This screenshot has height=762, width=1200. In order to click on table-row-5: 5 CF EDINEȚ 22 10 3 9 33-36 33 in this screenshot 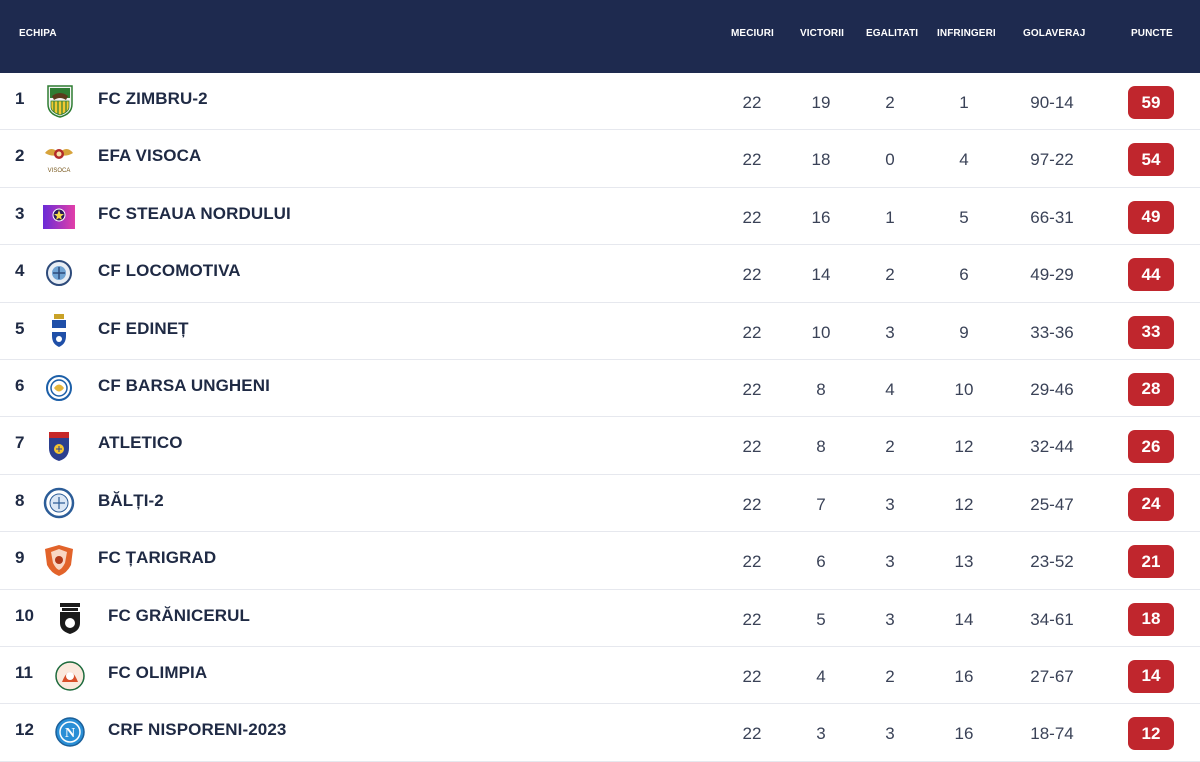, I will do `click(600, 331)`.